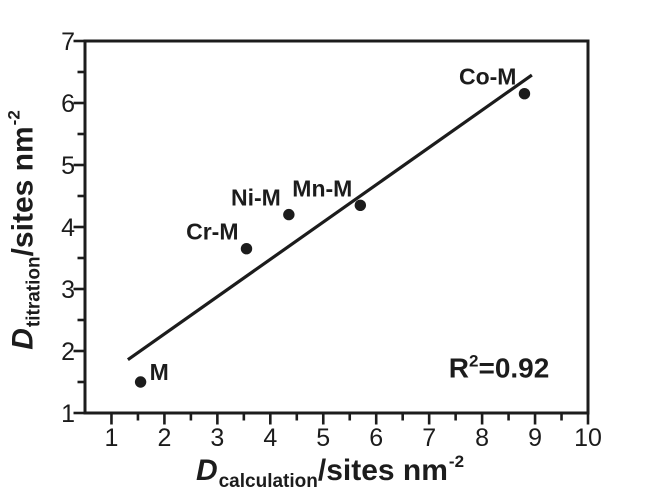 The height and width of the screenshot is (499, 653). What do you see at coordinates (68, 104) in the screenshot?
I see `y-tick-label: 6` at bounding box center [68, 104].